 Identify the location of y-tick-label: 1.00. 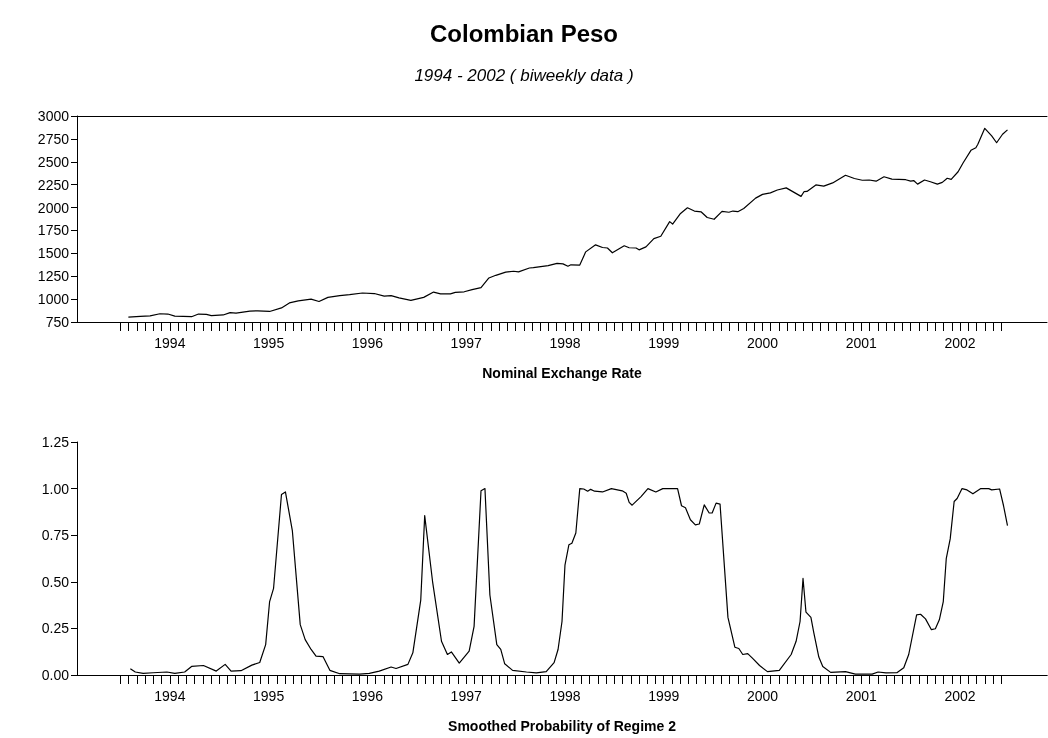
(55, 488).